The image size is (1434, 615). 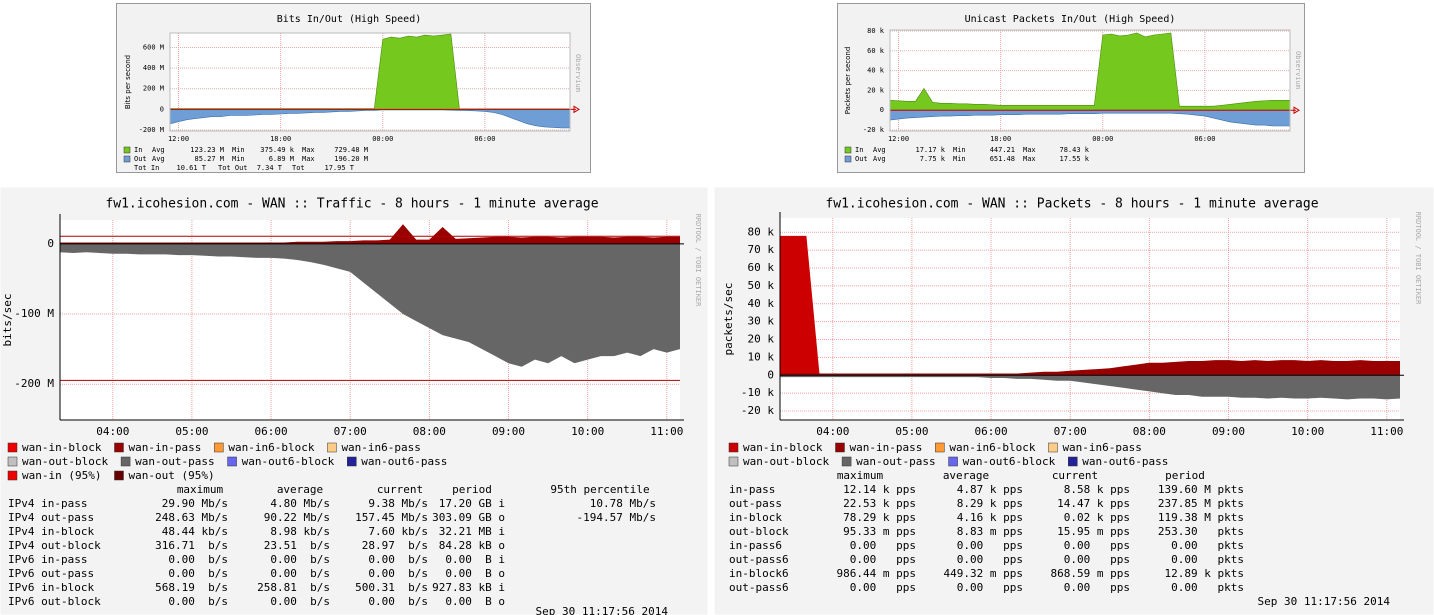 What do you see at coordinates (755, 517) in the screenshot?
I see `table-row-label: in-block` at bounding box center [755, 517].